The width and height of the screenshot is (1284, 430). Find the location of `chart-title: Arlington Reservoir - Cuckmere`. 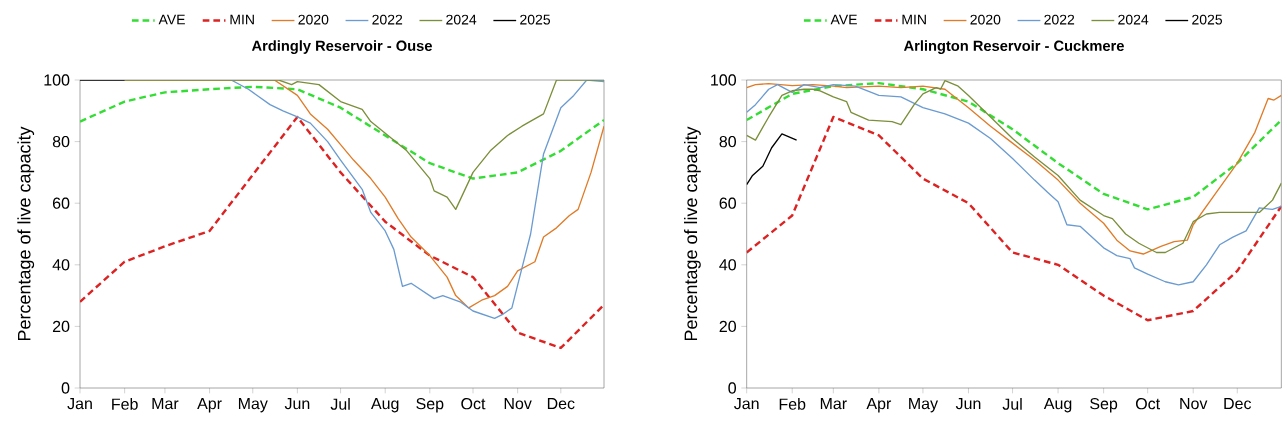

chart-title: Arlington Reservoir - Cuckmere is located at coordinates (1013, 47).